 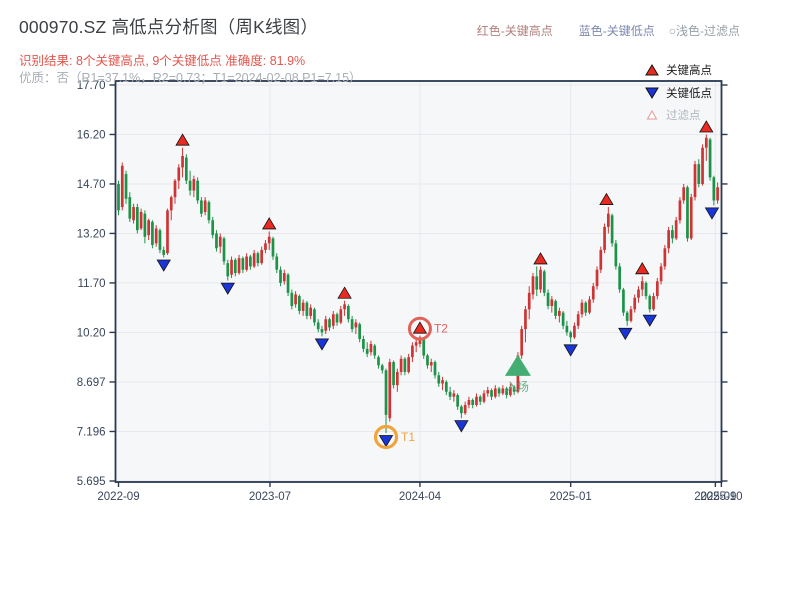 What do you see at coordinates (514, 31) in the screenshot?
I see `legend-high-text: 红色-关键高点` at bounding box center [514, 31].